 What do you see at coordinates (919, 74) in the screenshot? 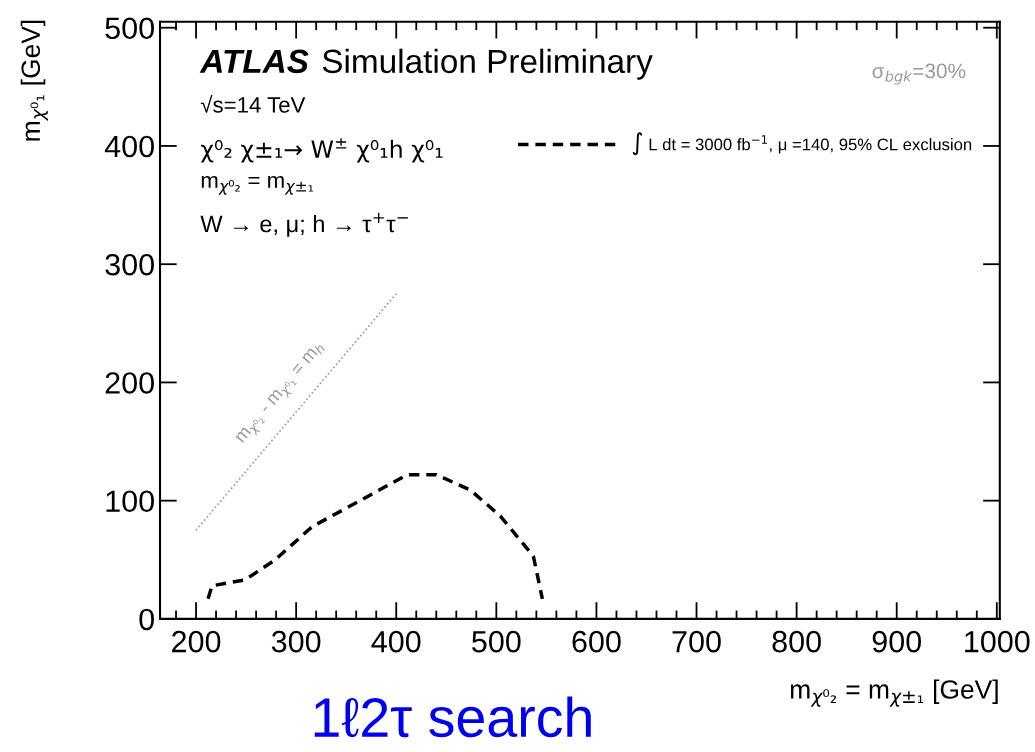
I see `annotation: σ$_{bgk}$=30%` at bounding box center [919, 74].